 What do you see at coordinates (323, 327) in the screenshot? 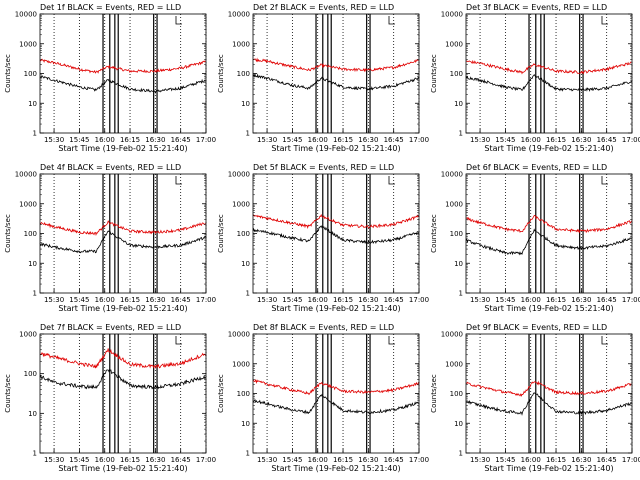
I see `panel-title: Det 8f BLACK = Events, RED = LLD` at bounding box center [323, 327].